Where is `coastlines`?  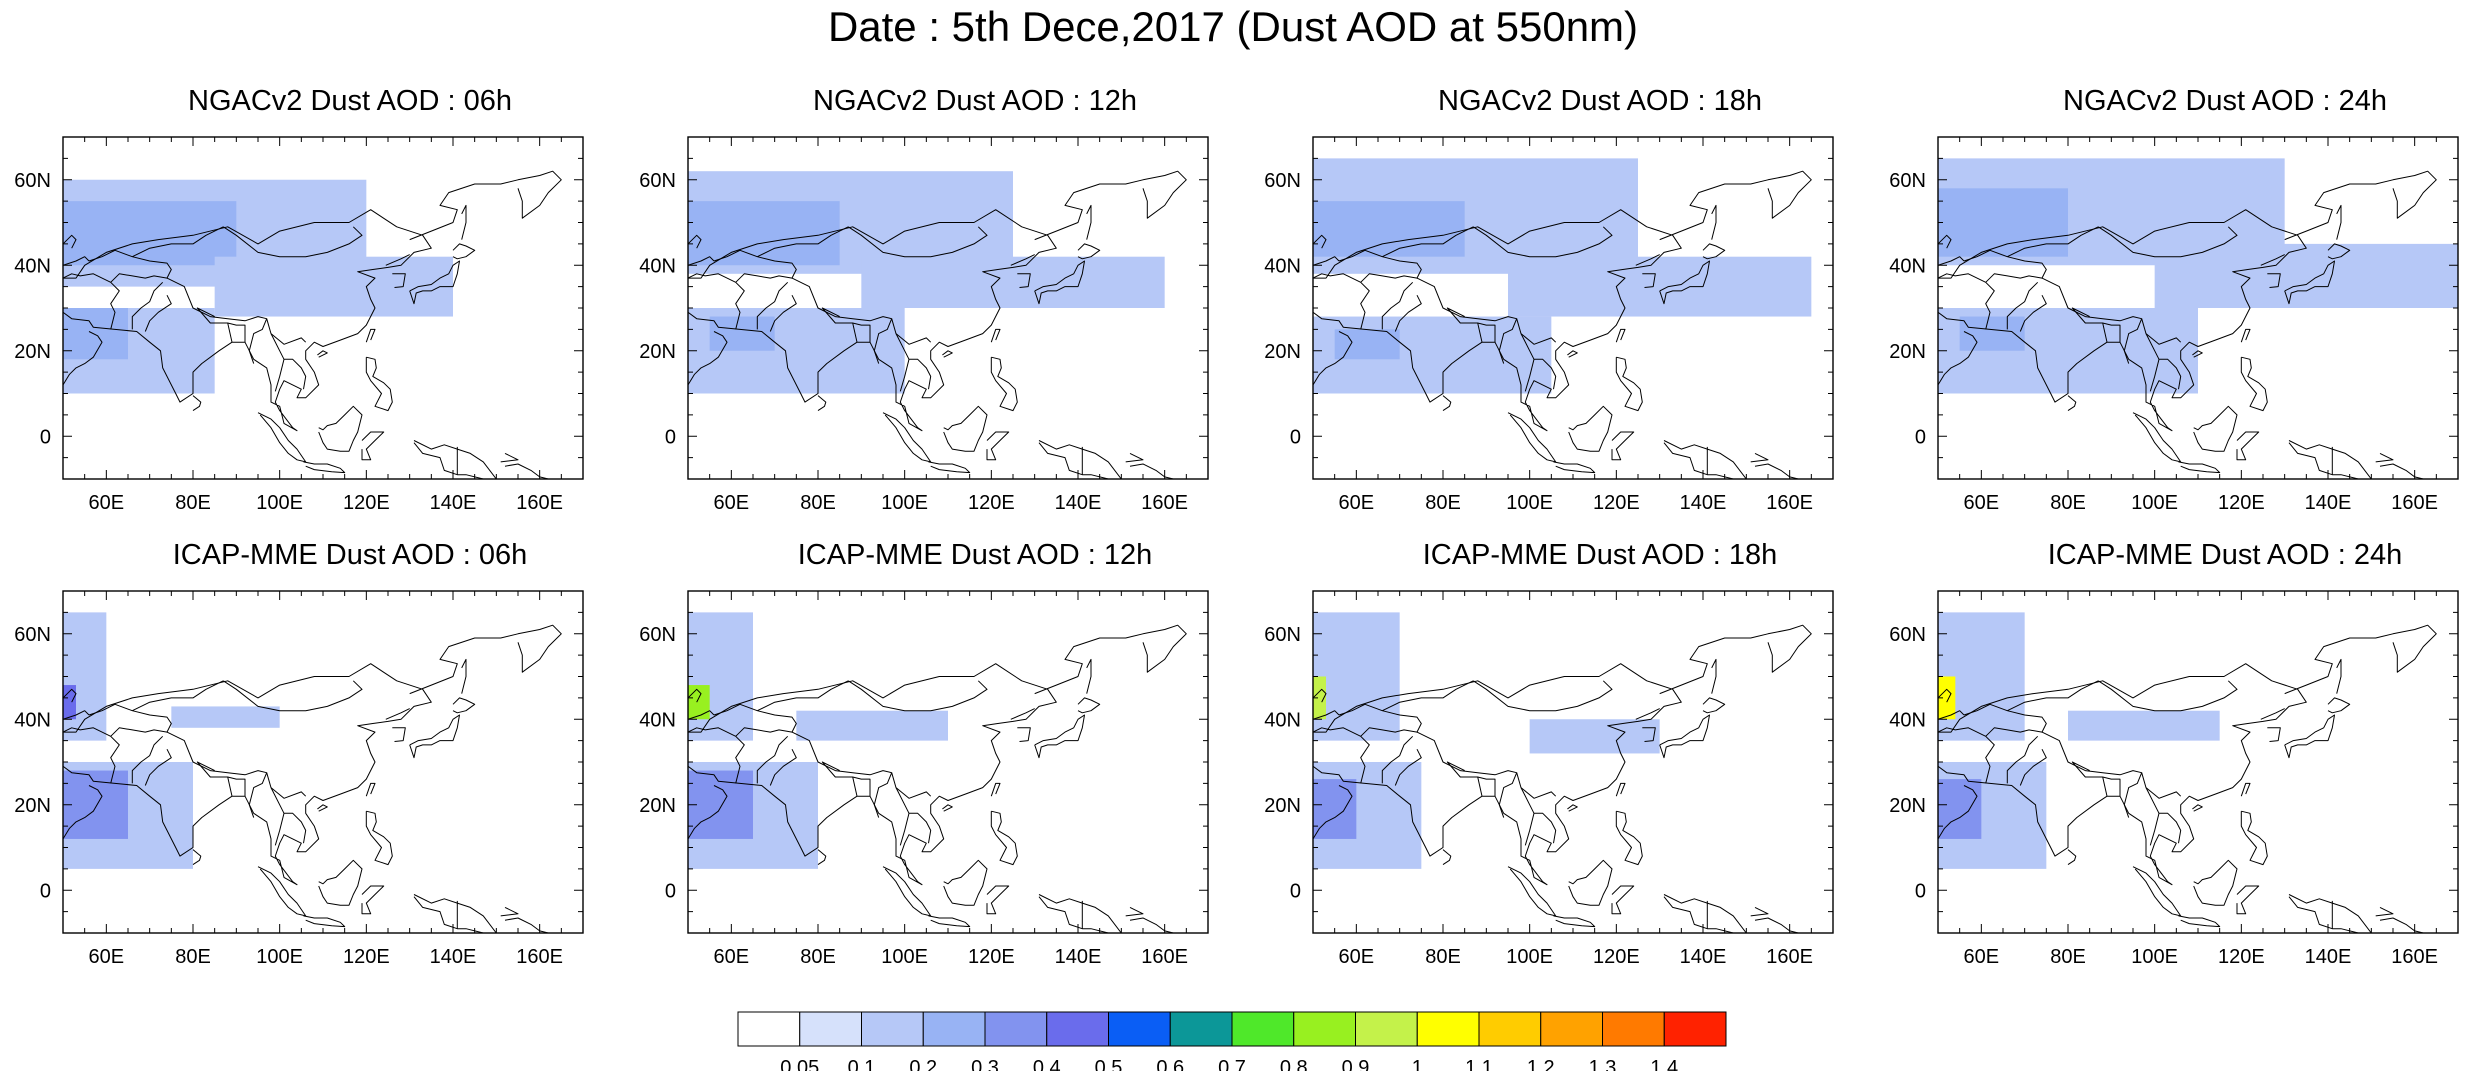
coastlines is located at coordinates (312, 778).